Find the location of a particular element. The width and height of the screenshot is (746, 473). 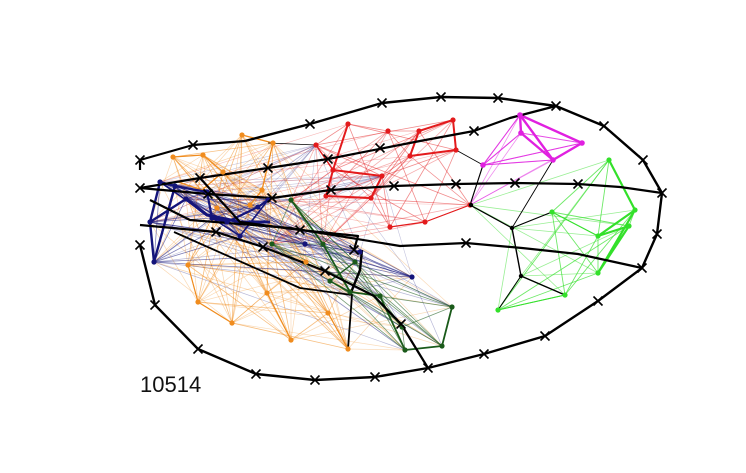

navy-red-edge is located at coordinates (238, 163).